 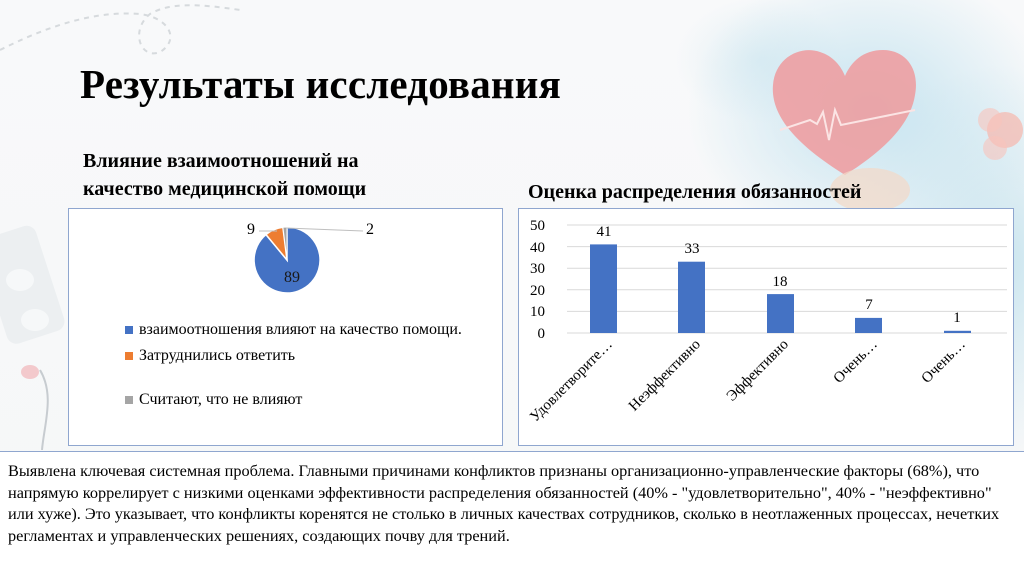 I want to click on y-axis-ticks: 50 40 30 20 10 0, so click(x=537, y=280).